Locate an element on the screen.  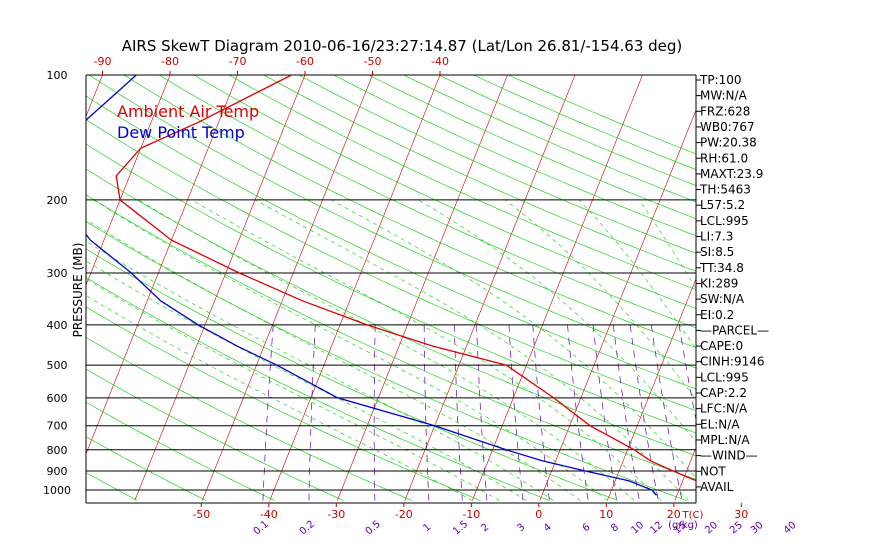
stat-entry: MW:N/A is located at coordinates (724, 96).